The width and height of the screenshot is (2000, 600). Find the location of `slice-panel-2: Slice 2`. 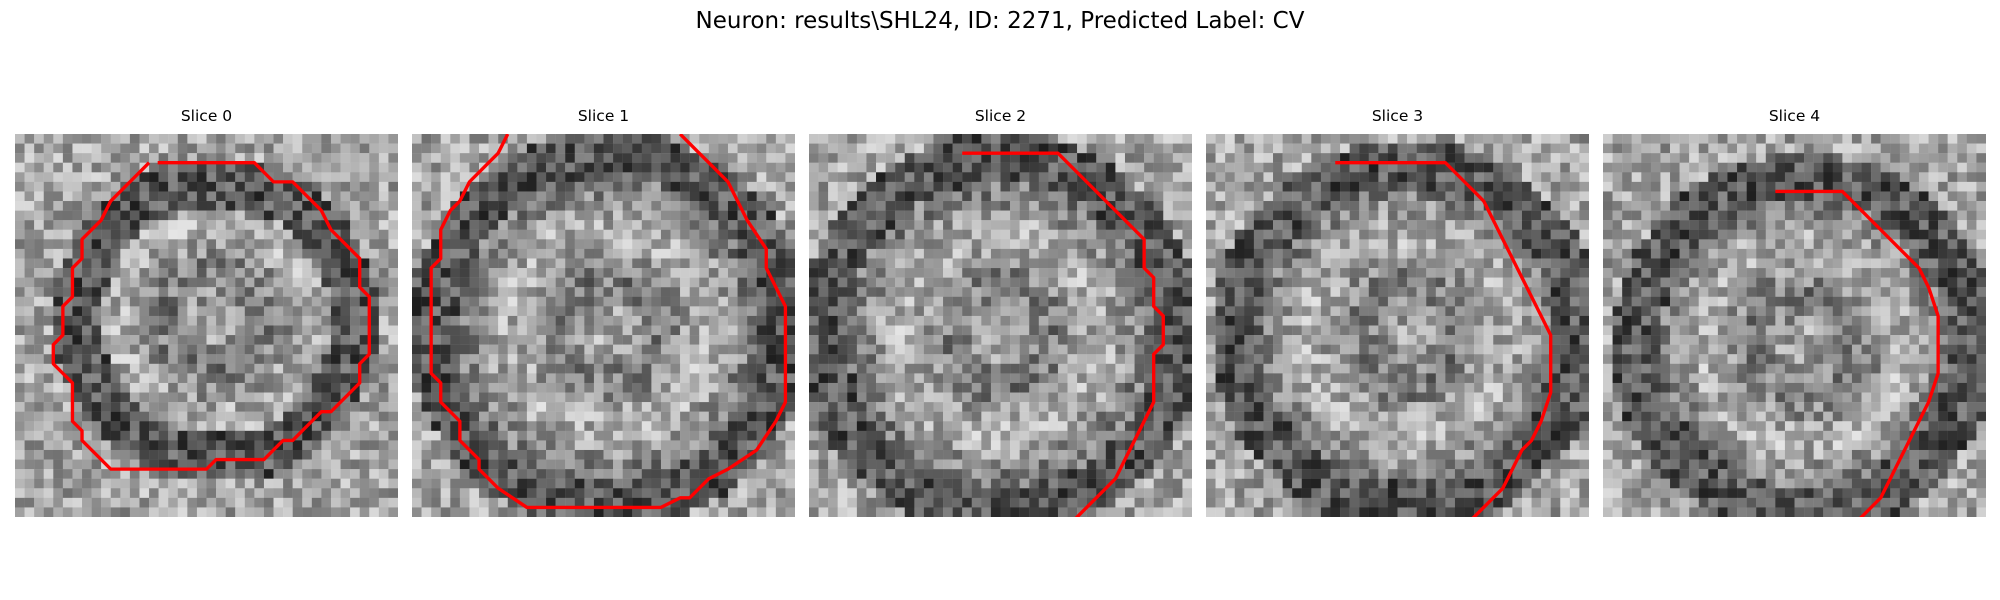

slice-panel-2: Slice 2 is located at coordinates (1000, 312).